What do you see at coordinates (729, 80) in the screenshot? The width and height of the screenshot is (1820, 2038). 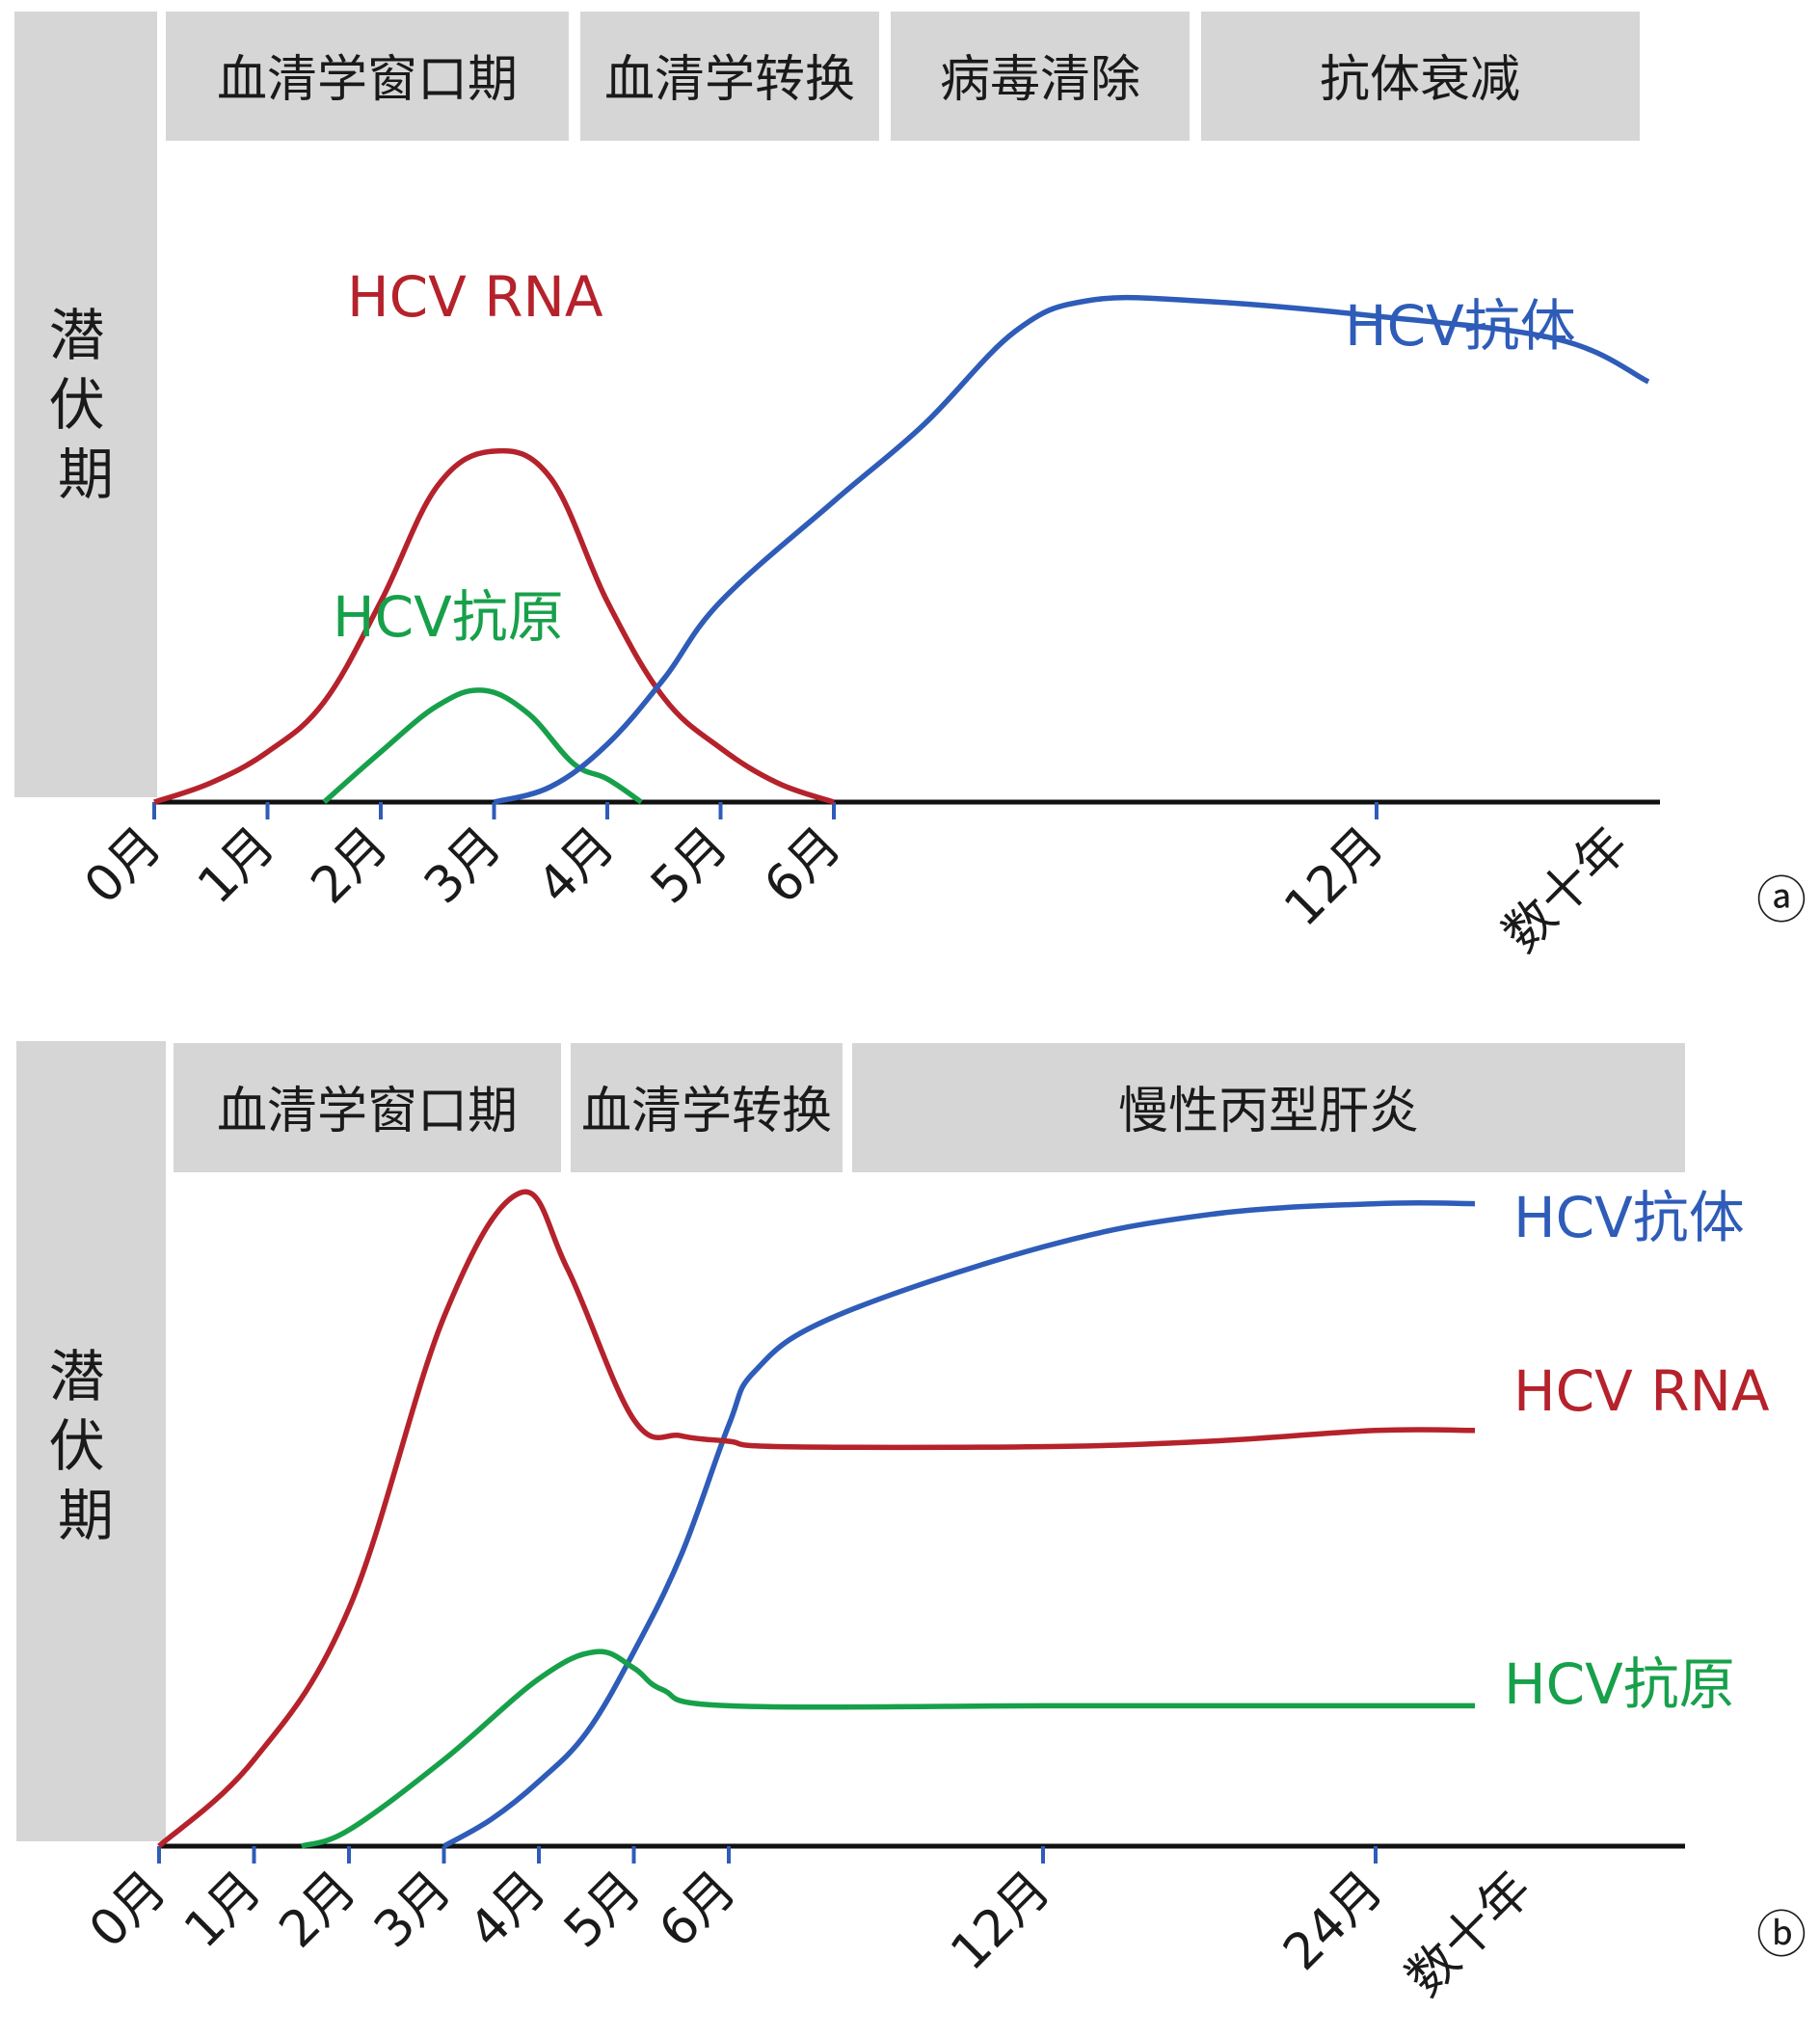 I see `phase-label-a-1: 血清学转换` at bounding box center [729, 80].